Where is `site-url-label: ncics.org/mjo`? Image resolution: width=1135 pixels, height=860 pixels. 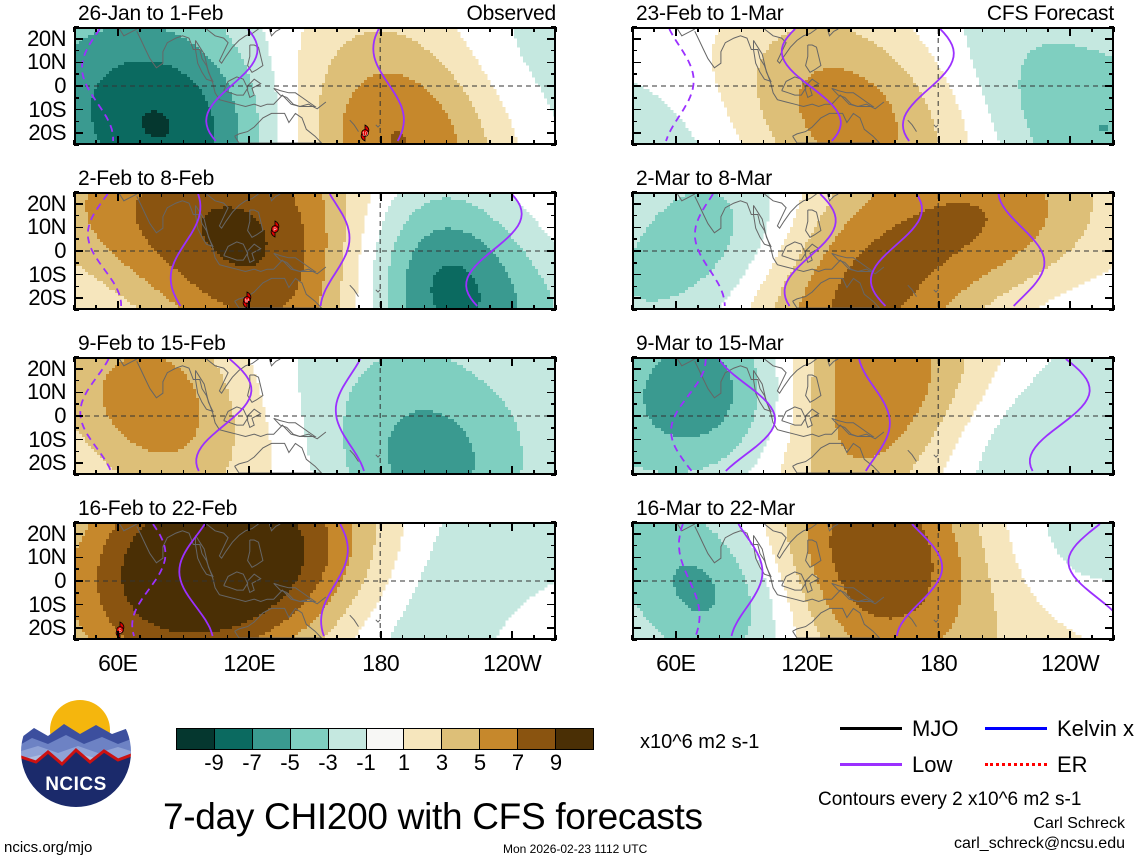
site-url-label: ncics.org/mjo is located at coordinates (48, 847).